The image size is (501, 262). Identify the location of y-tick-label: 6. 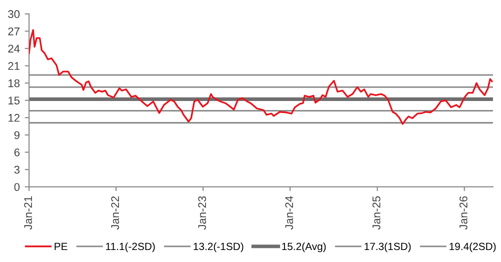
(17, 152).